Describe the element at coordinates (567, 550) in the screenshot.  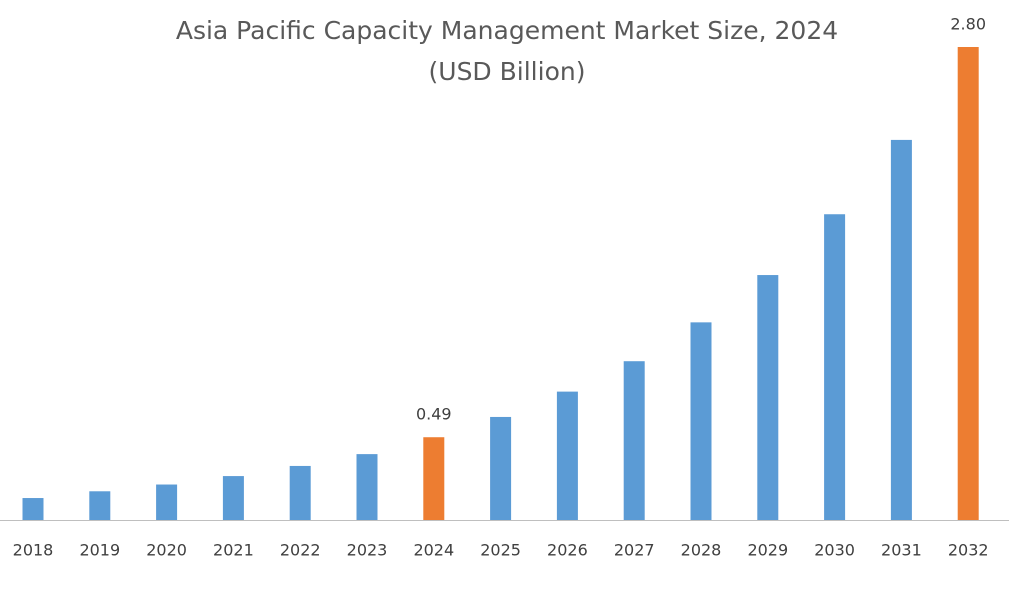
I see `x-tick-label: 2026` at that location.